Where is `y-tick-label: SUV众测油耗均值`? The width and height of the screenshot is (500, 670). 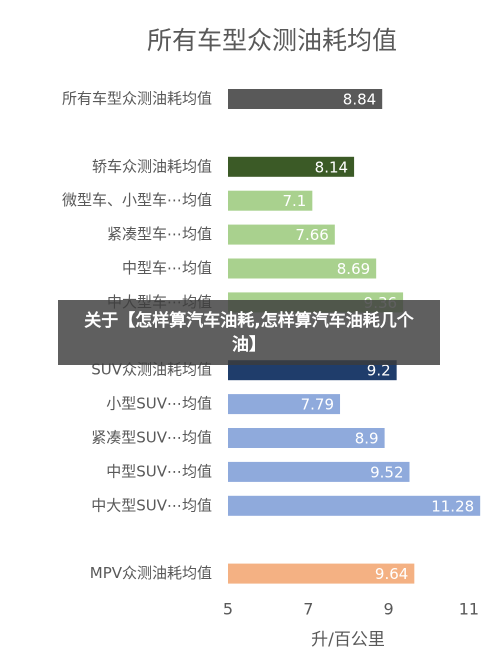 y-tick-label: SUV众测油耗均值 is located at coordinates (151, 370).